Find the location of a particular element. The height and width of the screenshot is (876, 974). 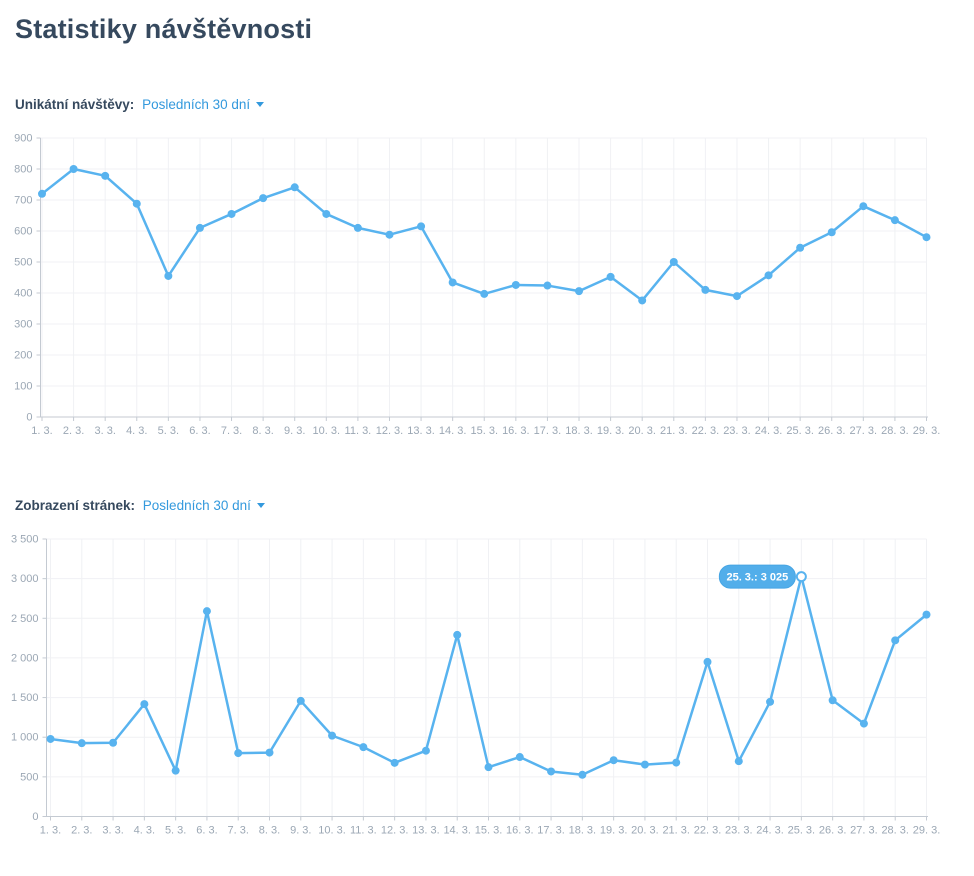

caret-down-icon is located at coordinates (260, 104).